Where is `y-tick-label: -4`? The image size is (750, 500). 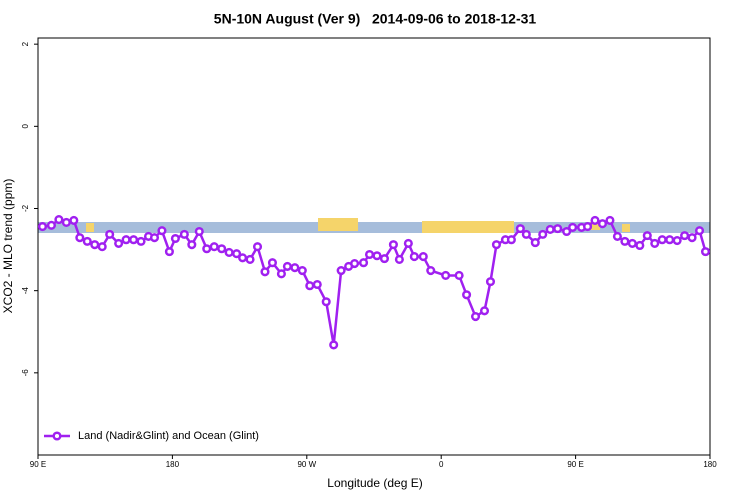
y-tick-label: -4 is located at coordinates (25, 291).